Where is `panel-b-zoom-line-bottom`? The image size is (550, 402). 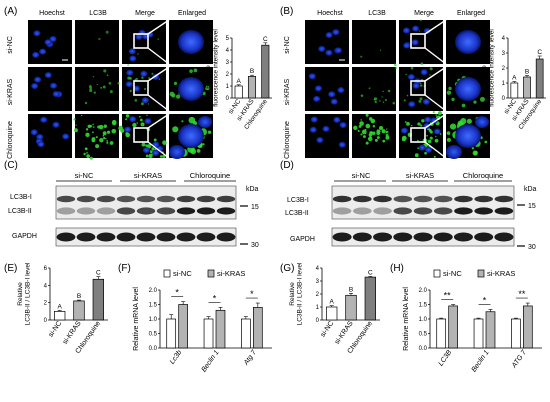
panel-b-zoom-line-bottom is located at coordinates (435, 56).